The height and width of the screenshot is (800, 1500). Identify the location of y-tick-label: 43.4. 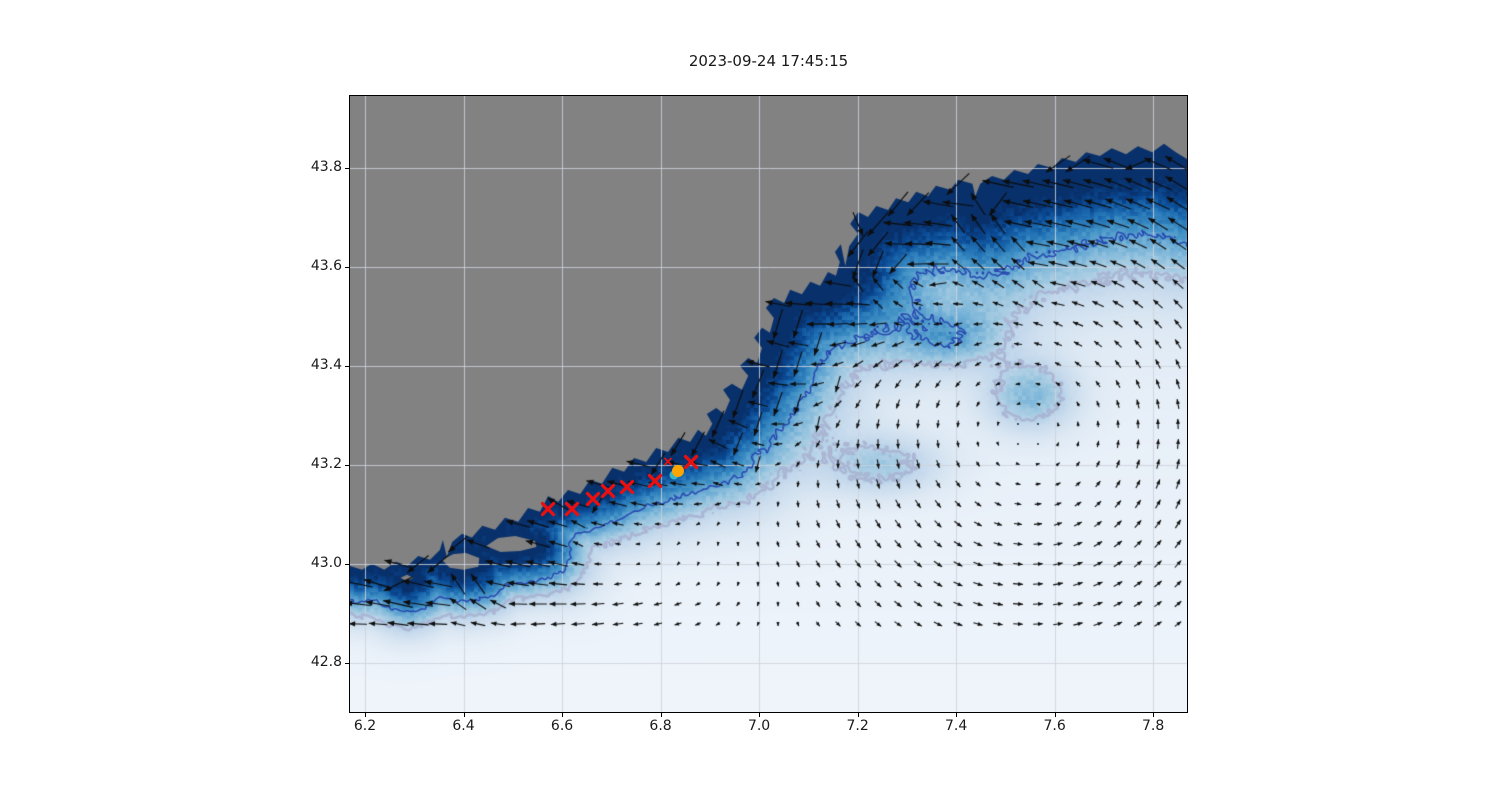
(326, 364).